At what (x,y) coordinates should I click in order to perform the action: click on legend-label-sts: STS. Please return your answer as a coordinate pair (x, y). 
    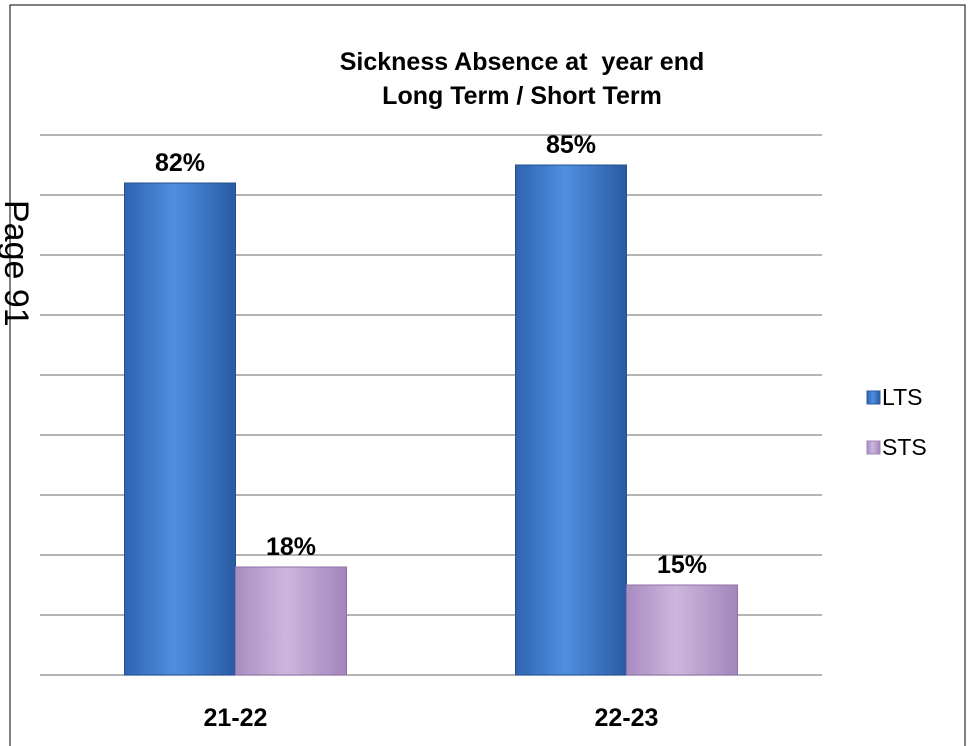
    Looking at the image, I should click on (904, 447).